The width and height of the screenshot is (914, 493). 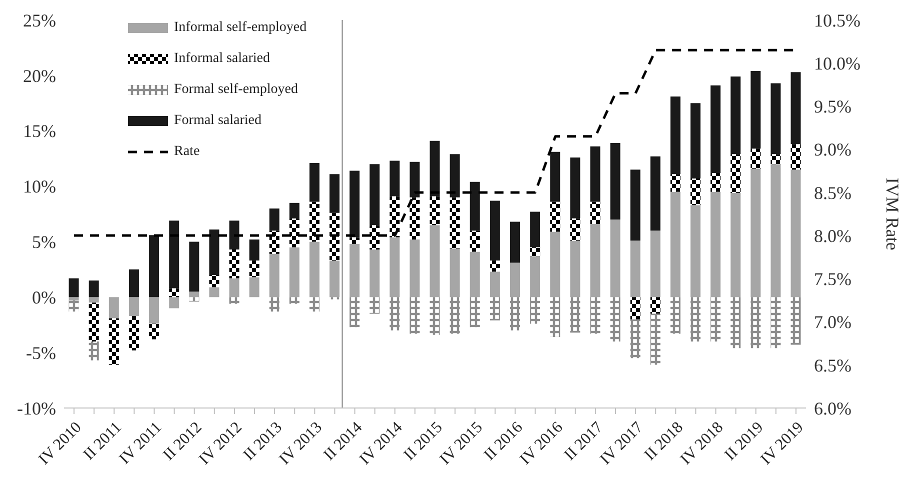 I want to click on y2-tick-label: 6.0%, so click(x=833, y=408).